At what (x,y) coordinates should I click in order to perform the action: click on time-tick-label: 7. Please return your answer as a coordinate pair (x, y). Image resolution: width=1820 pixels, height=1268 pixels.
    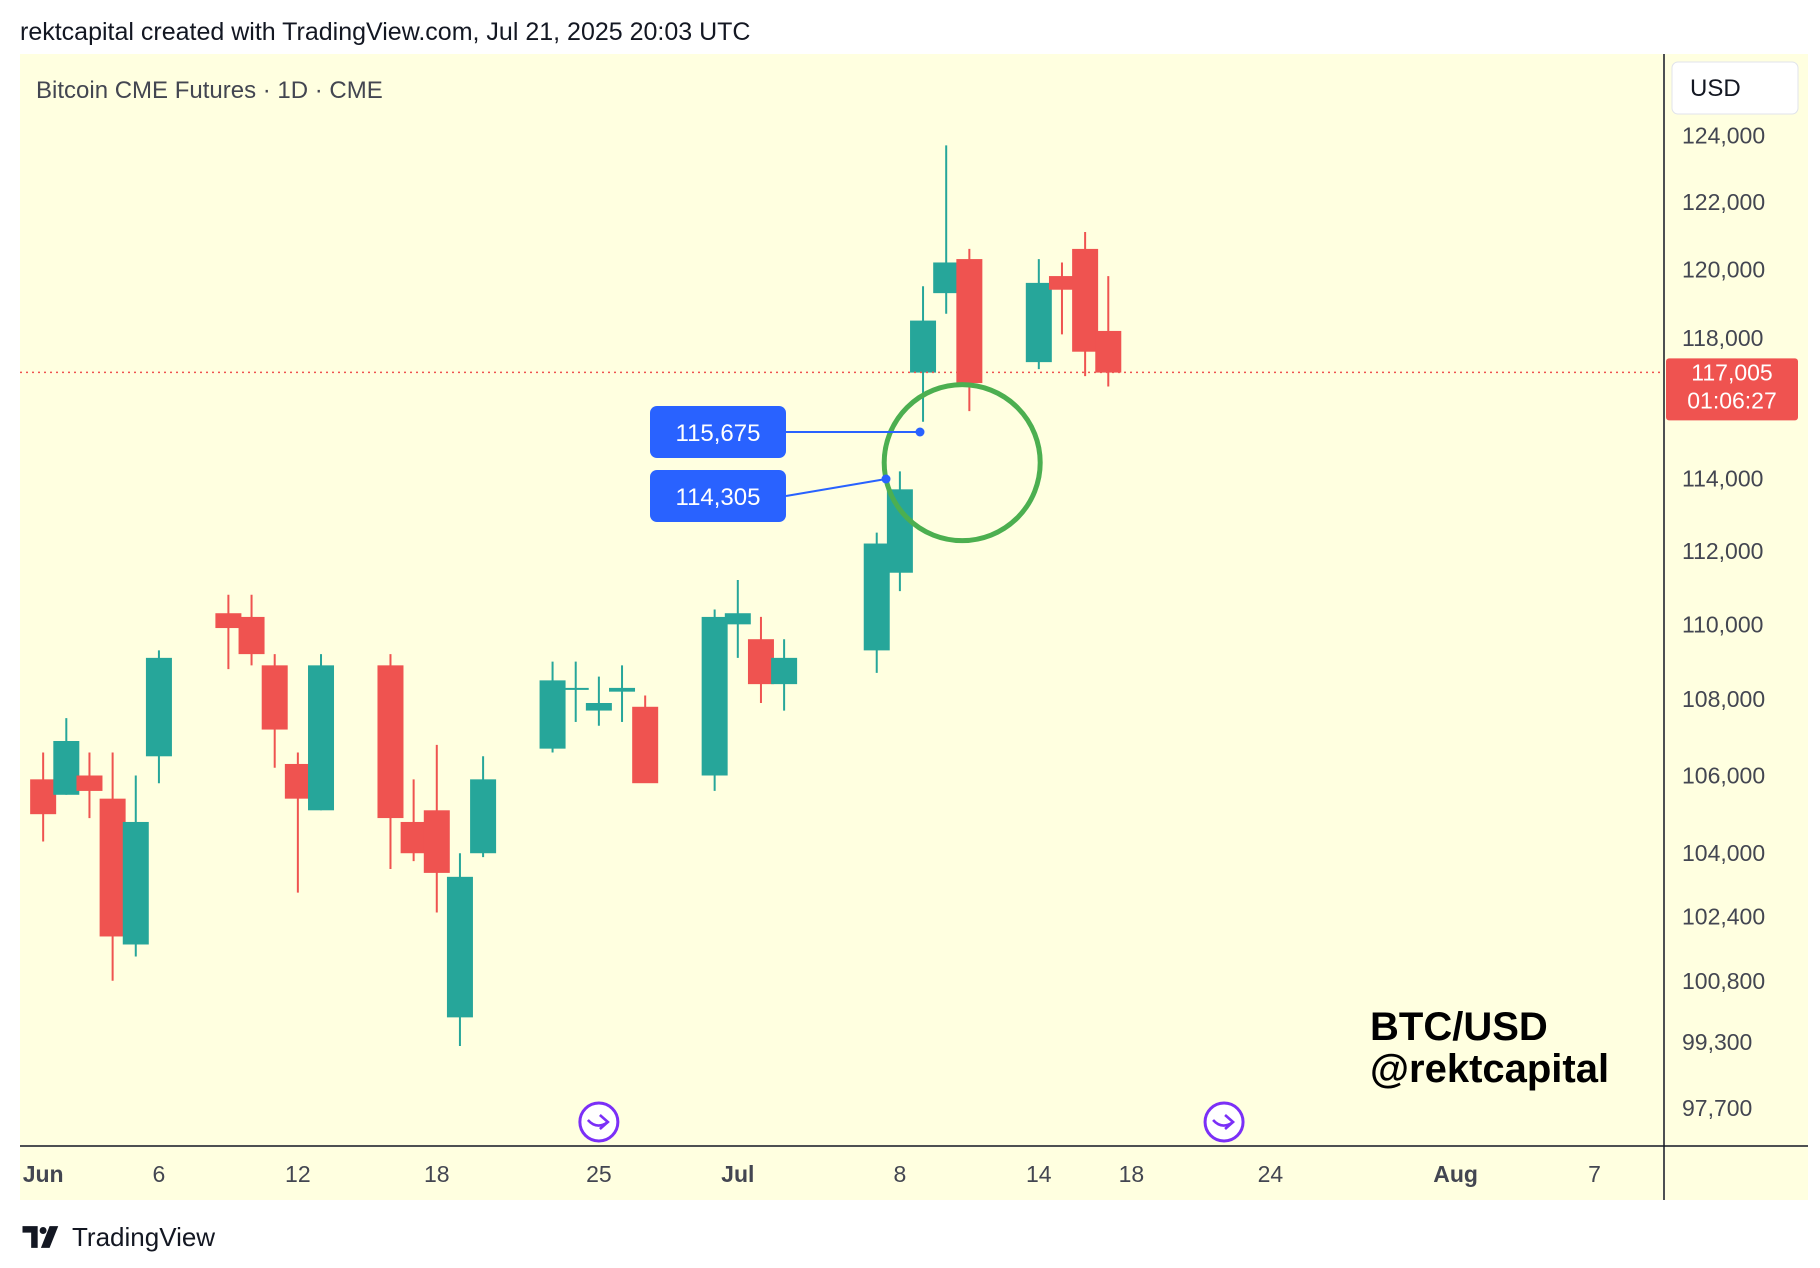
    Looking at the image, I should click on (1594, 1174).